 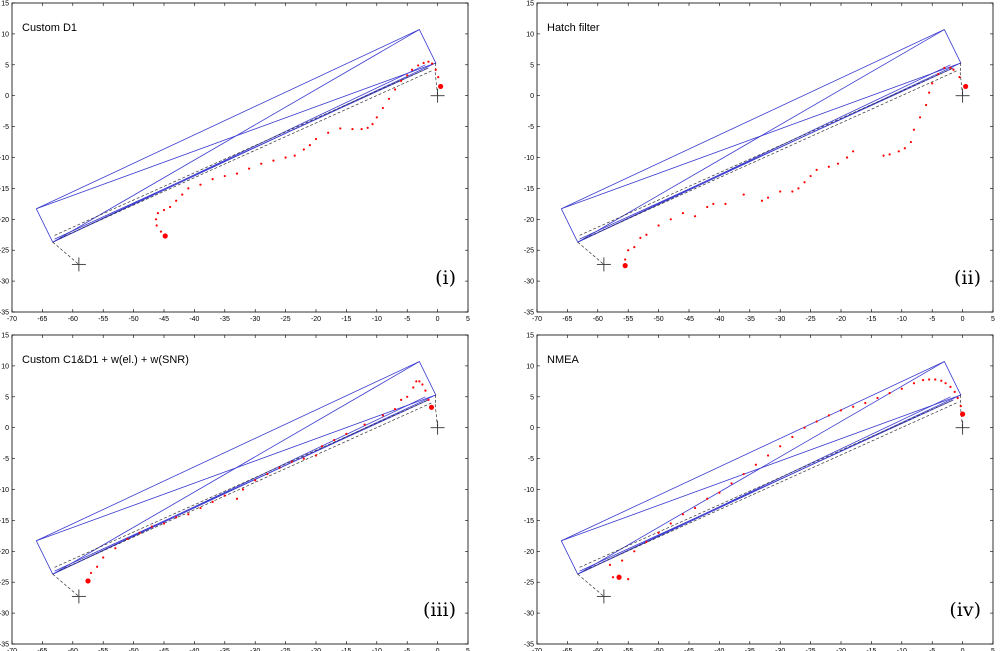 What do you see at coordinates (4, 614) in the screenshot?
I see `y-tick-label: -30` at bounding box center [4, 614].